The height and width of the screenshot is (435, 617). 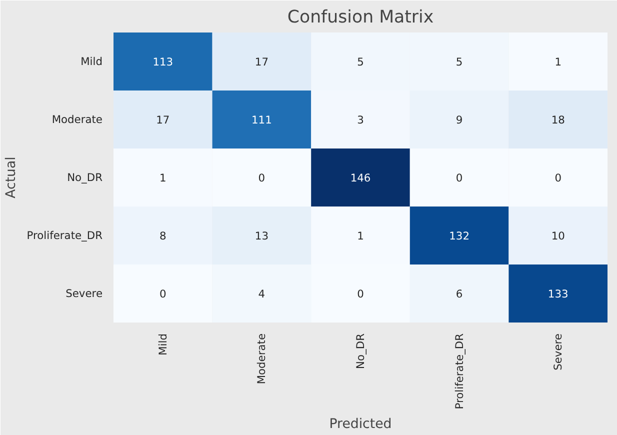 I want to click on y-tick-label: Moderate, so click(x=77, y=119).